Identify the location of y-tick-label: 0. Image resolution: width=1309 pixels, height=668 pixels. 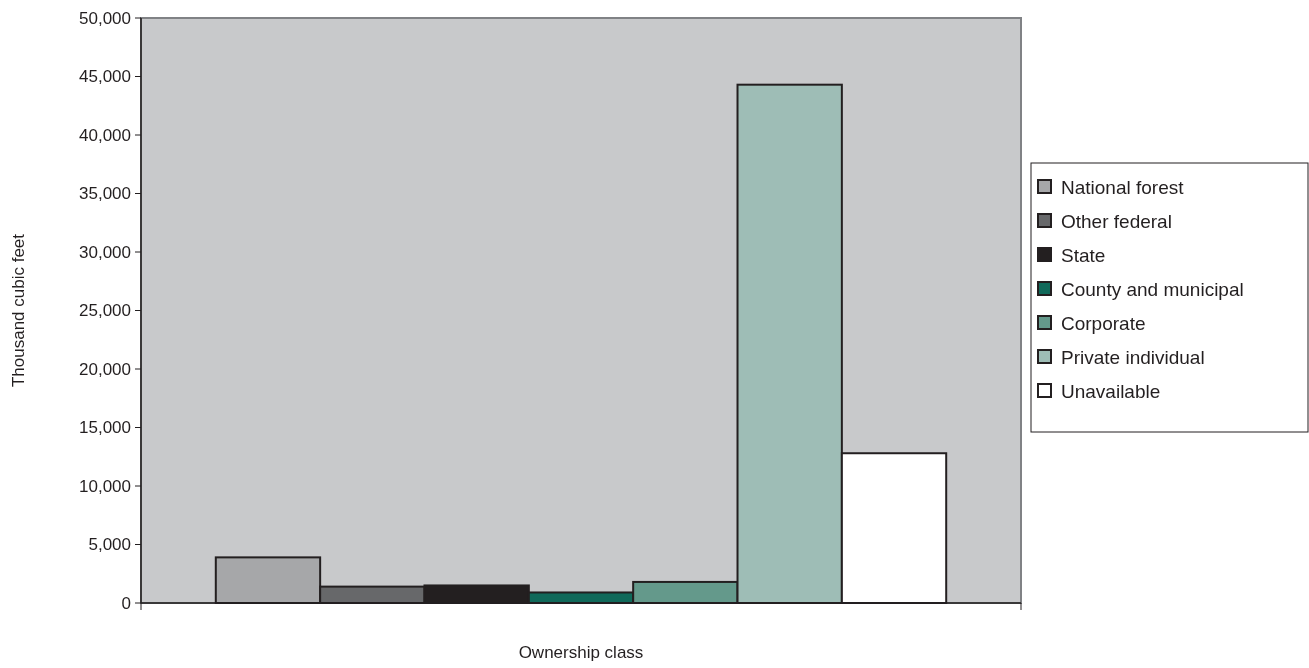
(126, 603).